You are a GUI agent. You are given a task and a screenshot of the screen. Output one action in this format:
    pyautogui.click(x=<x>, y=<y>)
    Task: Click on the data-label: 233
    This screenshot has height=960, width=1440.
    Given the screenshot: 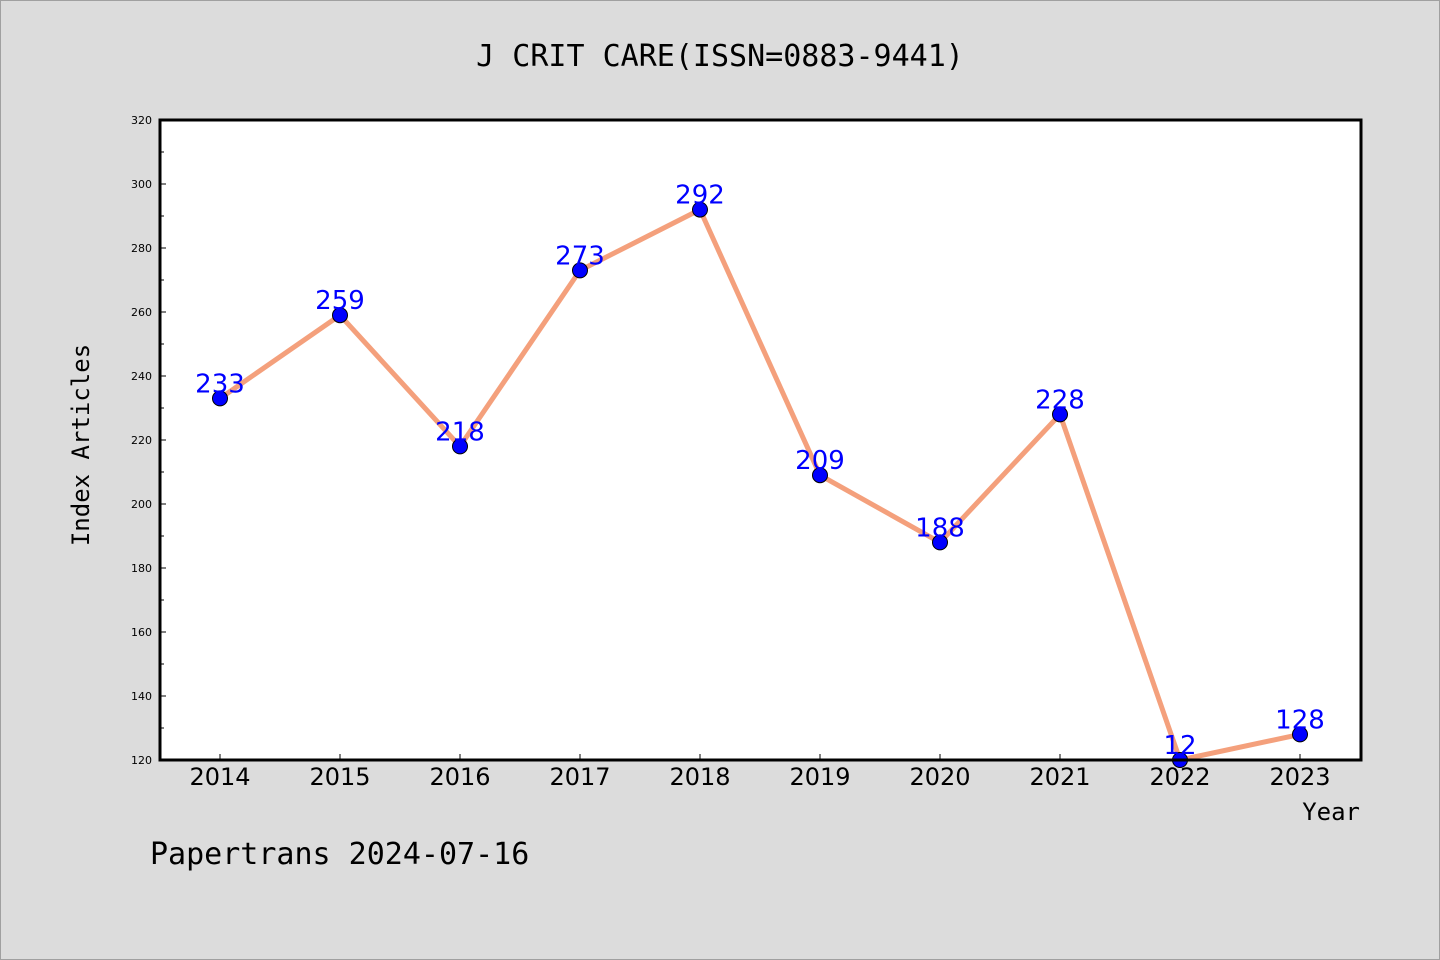 What is the action you would take?
    pyautogui.click(x=220, y=384)
    